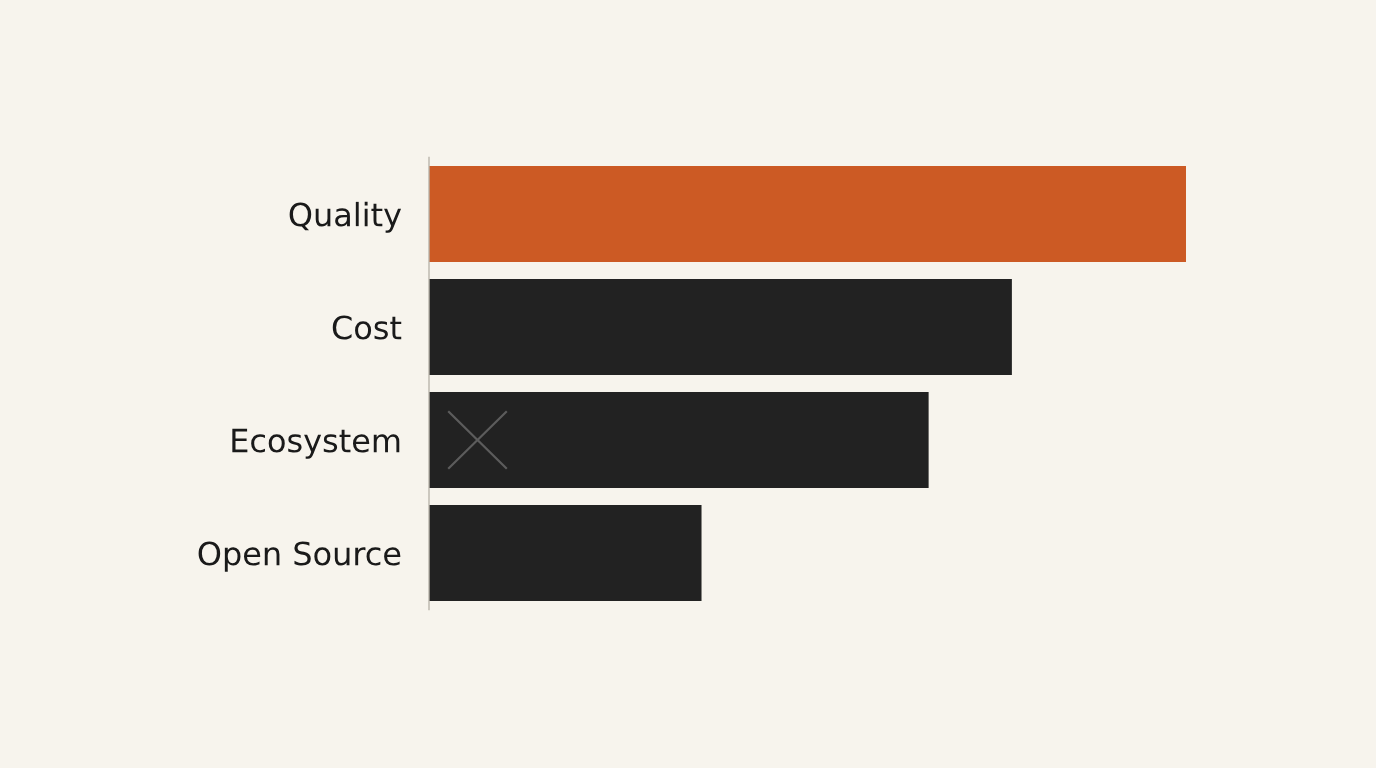 The image size is (1376, 768). I want to click on y-tick-label: Cost, so click(367, 327).